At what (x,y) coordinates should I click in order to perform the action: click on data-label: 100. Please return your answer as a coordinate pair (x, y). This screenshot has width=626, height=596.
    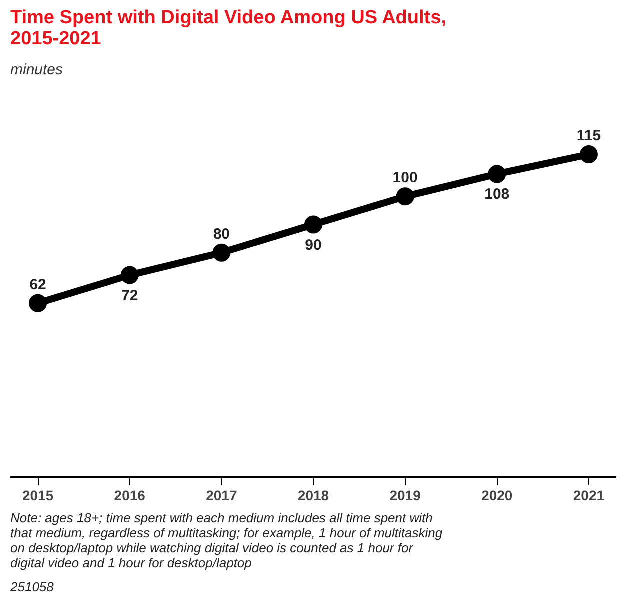
    Looking at the image, I should click on (405, 178).